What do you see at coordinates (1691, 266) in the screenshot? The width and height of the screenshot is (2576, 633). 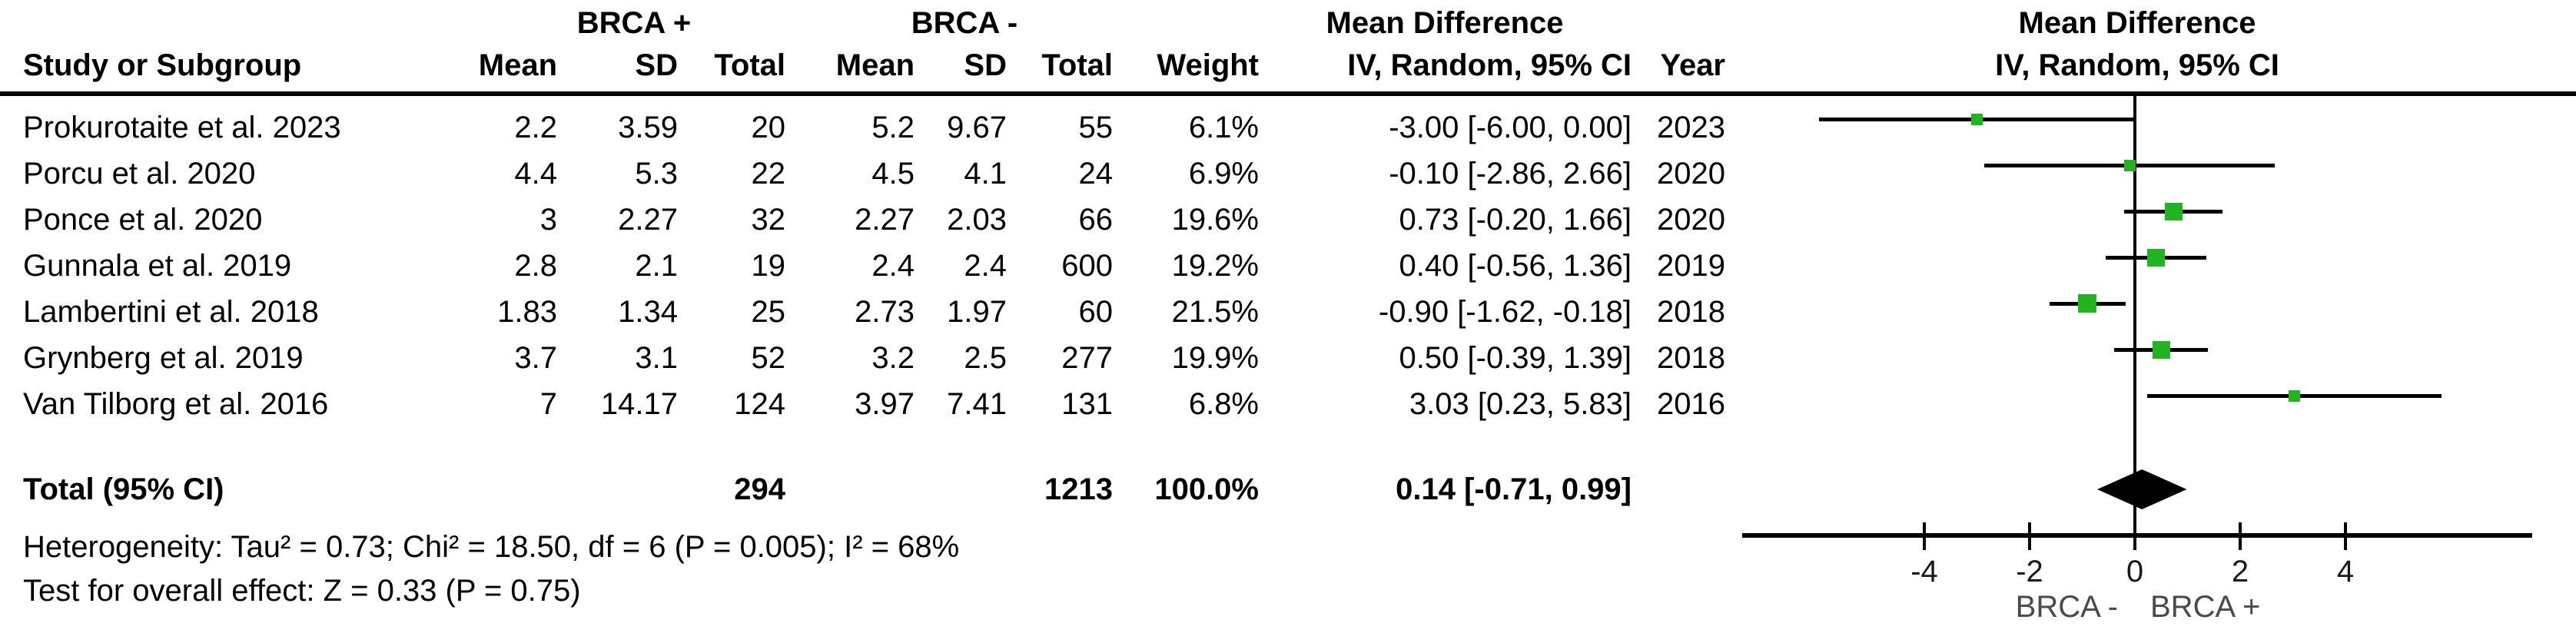 I see `table-cell-year: 2019` at bounding box center [1691, 266].